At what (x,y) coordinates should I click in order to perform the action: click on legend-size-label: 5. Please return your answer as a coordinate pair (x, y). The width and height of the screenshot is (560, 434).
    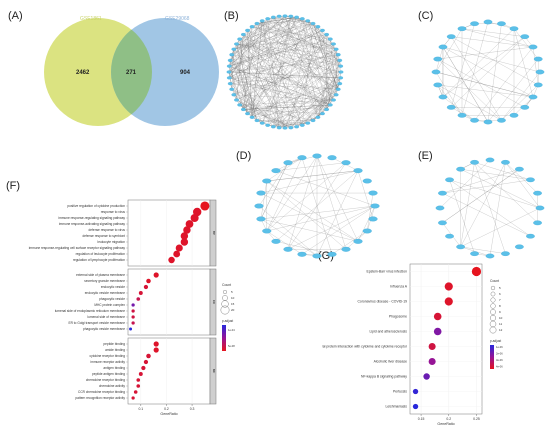
    Looking at the image, I should click on (232, 292).